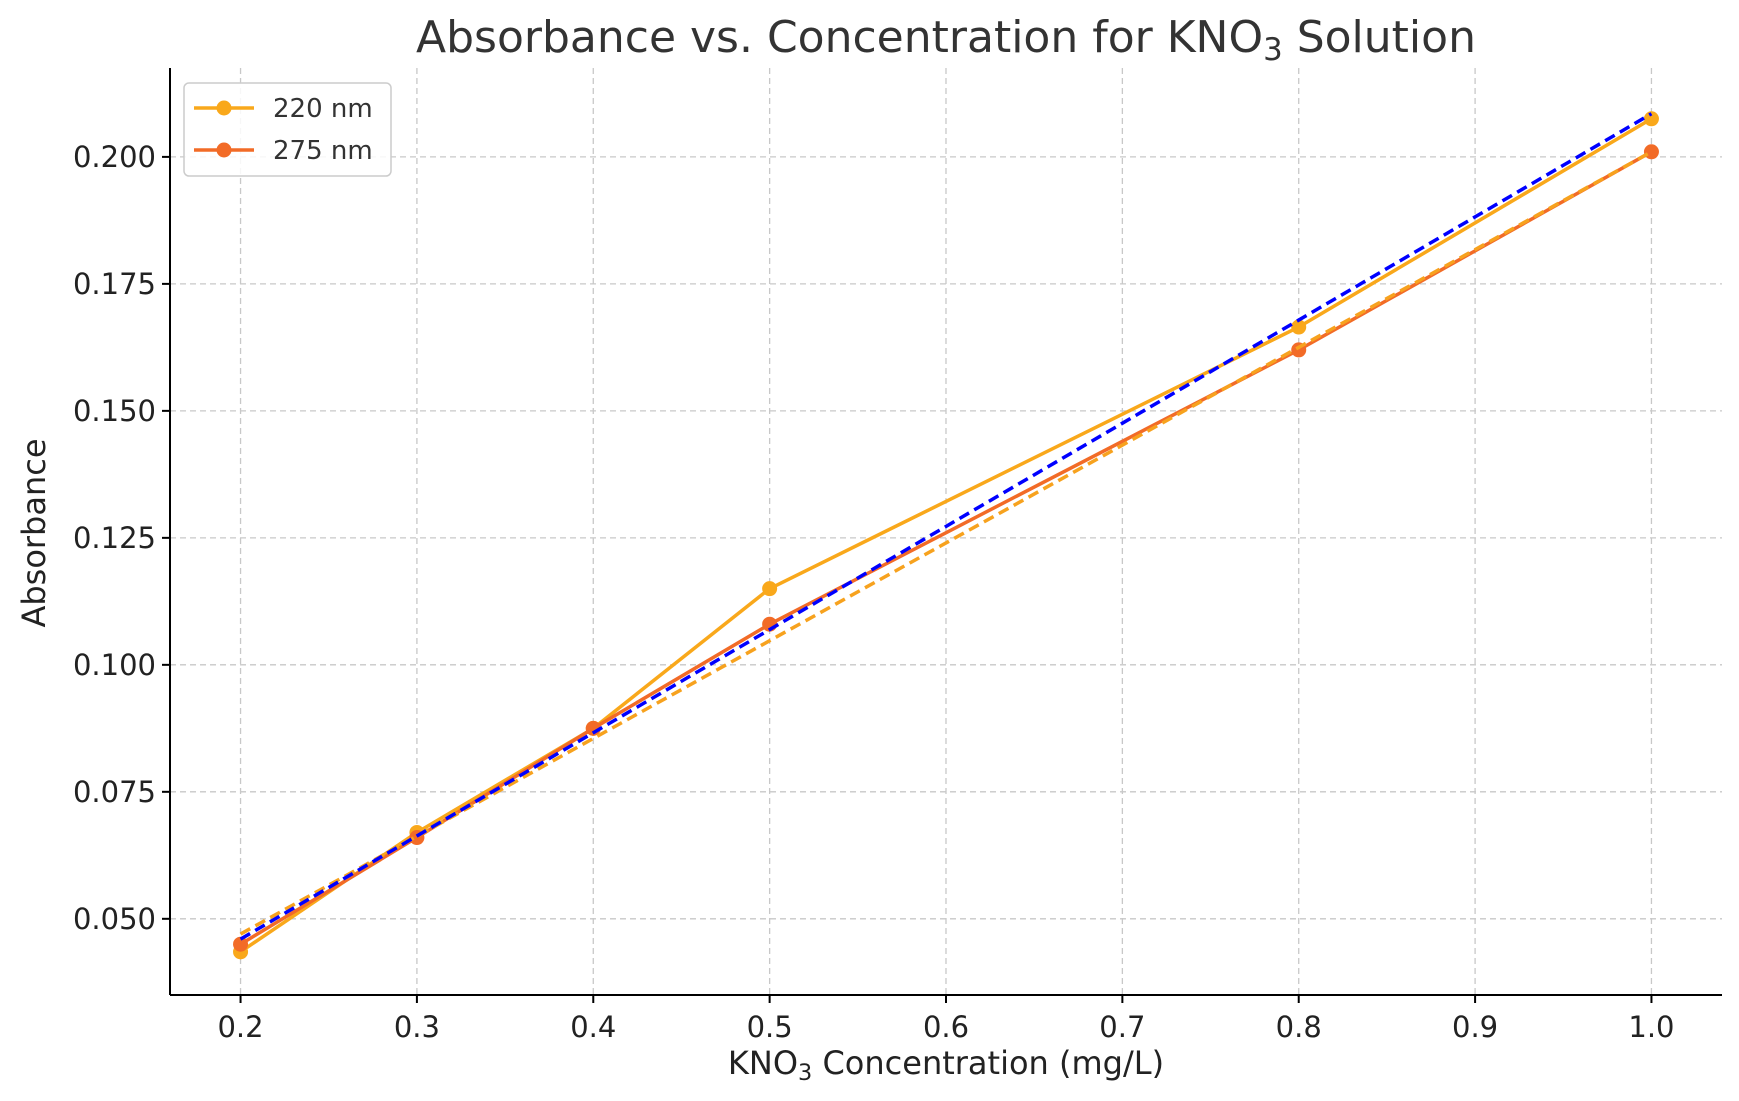 The image size is (1739, 1101). I want to click on x-ticks: 0.2 0.3 0.4 0.5 0.6 0.7 0.8 0.9 1.0, so click(946, 1019).